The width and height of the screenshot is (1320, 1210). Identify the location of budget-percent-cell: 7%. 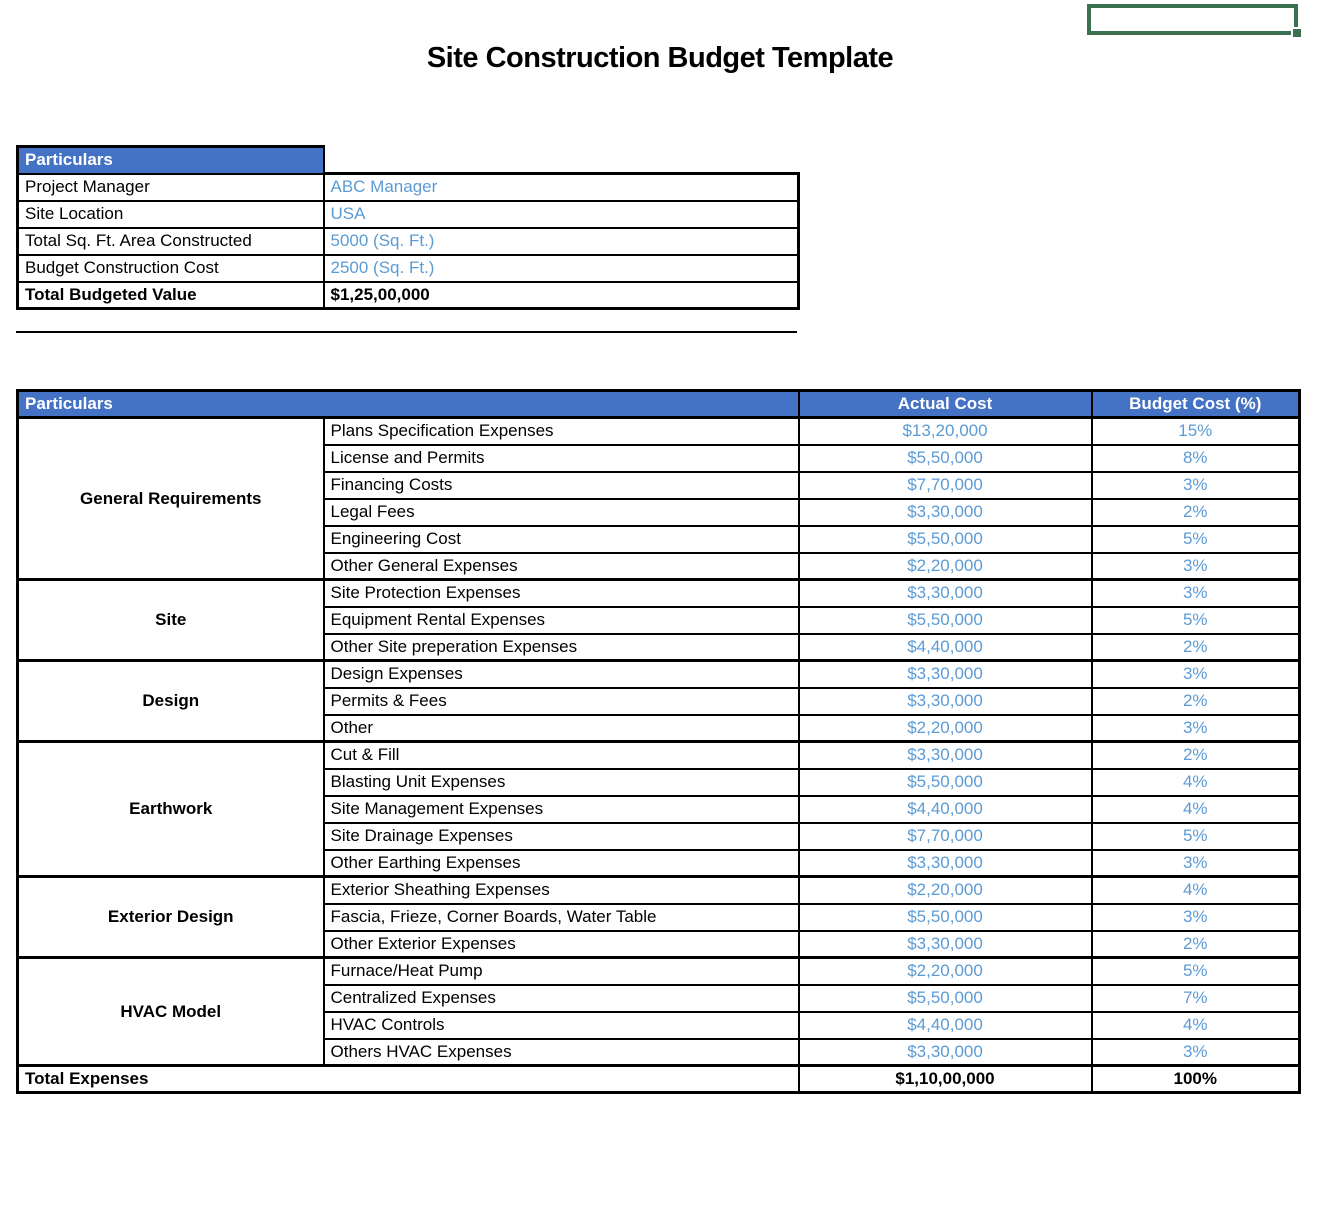
(1196, 998).